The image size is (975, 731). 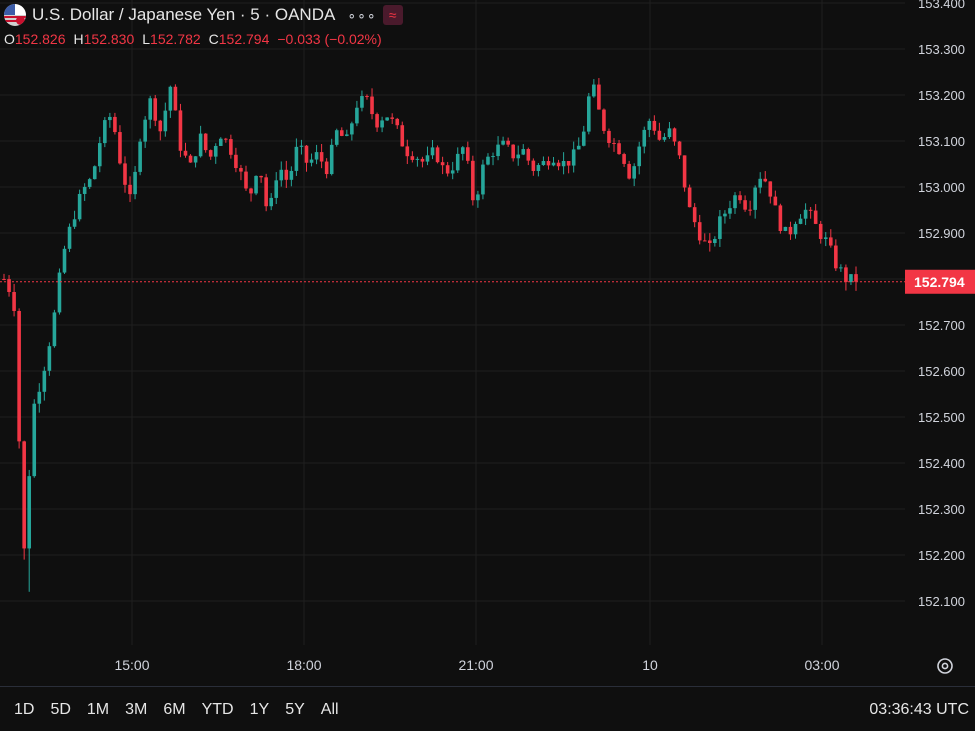 What do you see at coordinates (941, 5) in the screenshot?
I see `price-tick-label: 153.400` at bounding box center [941, 5].